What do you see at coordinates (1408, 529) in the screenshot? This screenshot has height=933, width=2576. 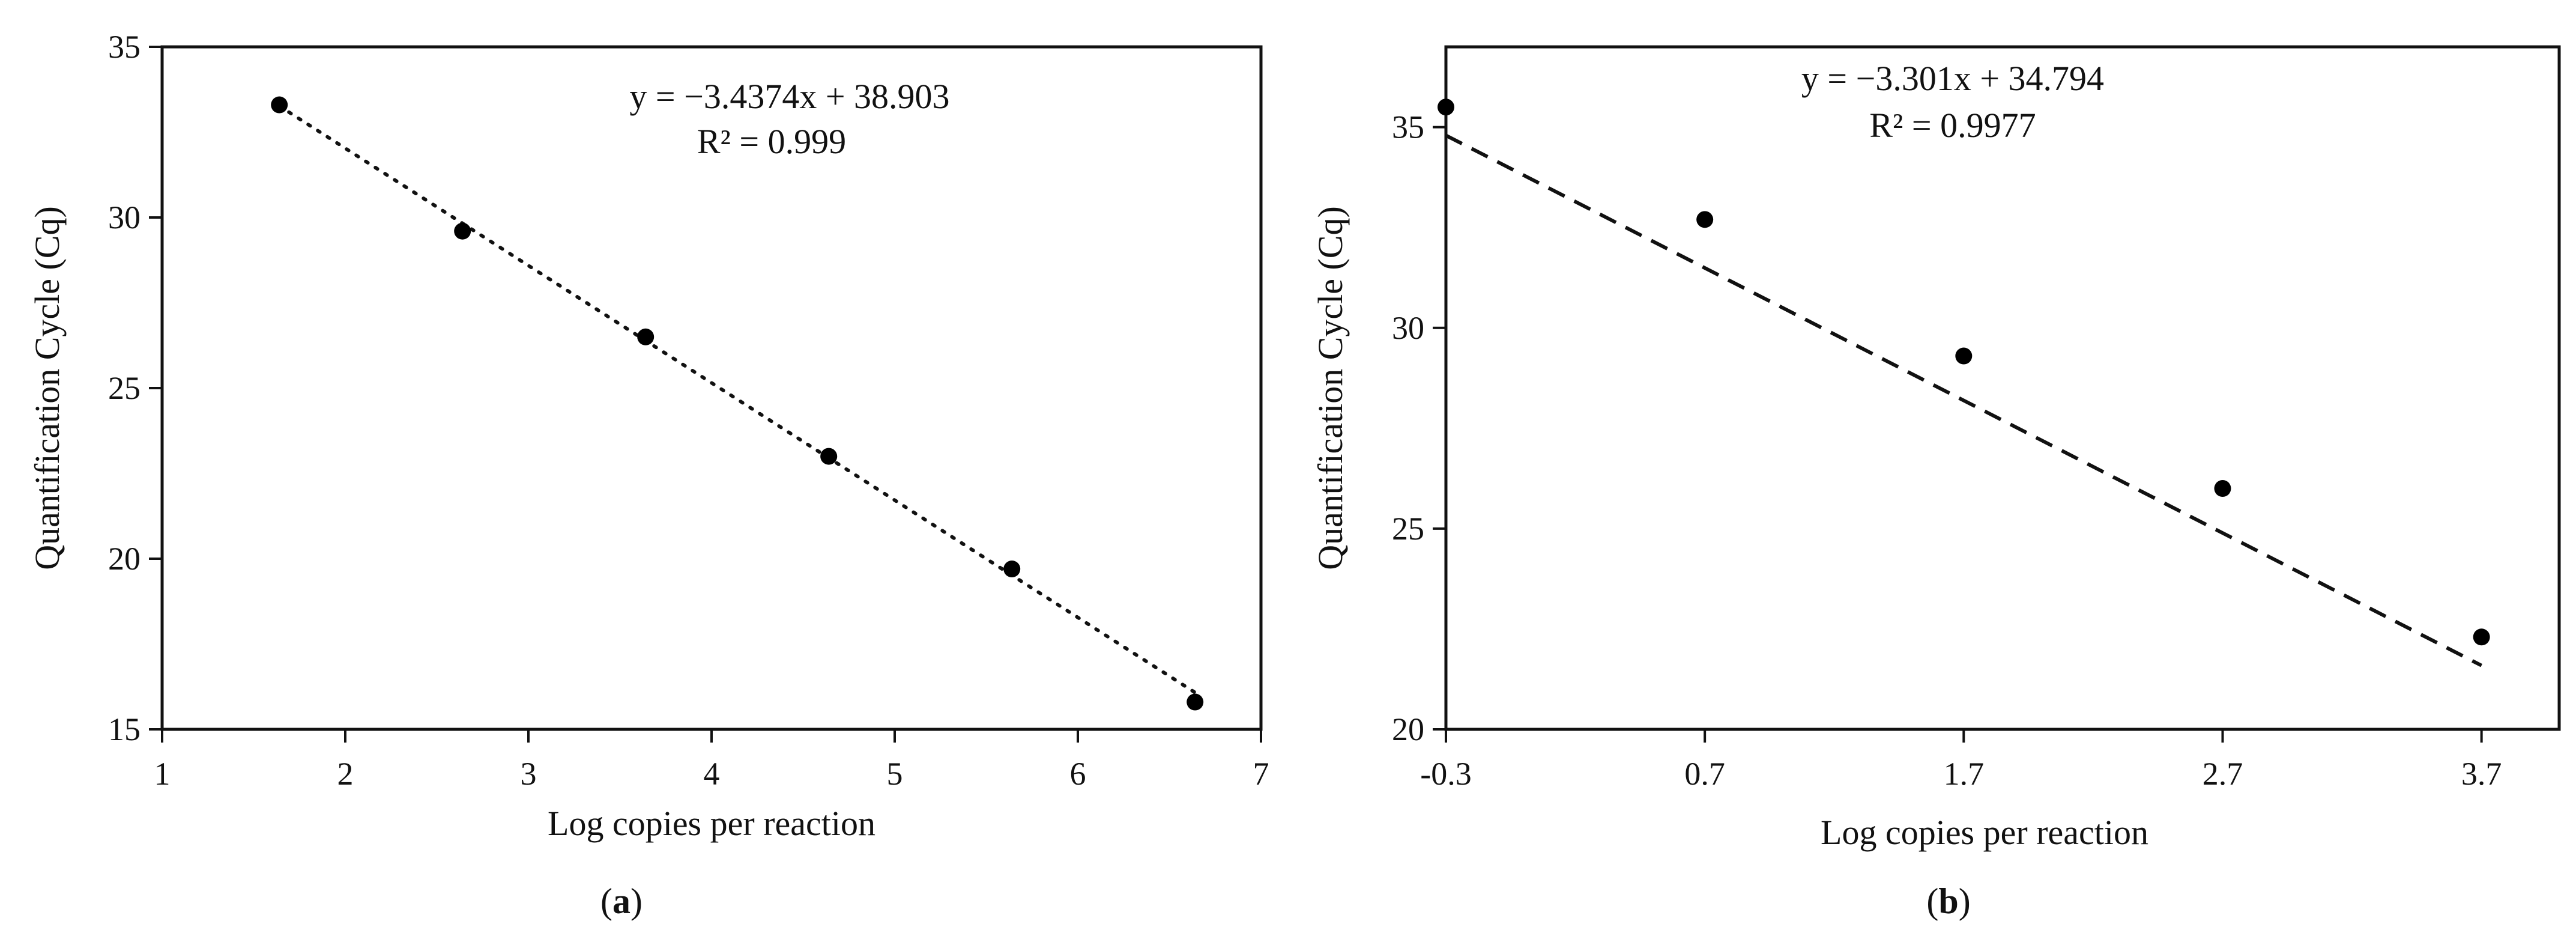 I see `panel-b-y-tick-label: 25` at bounding box center [1408, 529].